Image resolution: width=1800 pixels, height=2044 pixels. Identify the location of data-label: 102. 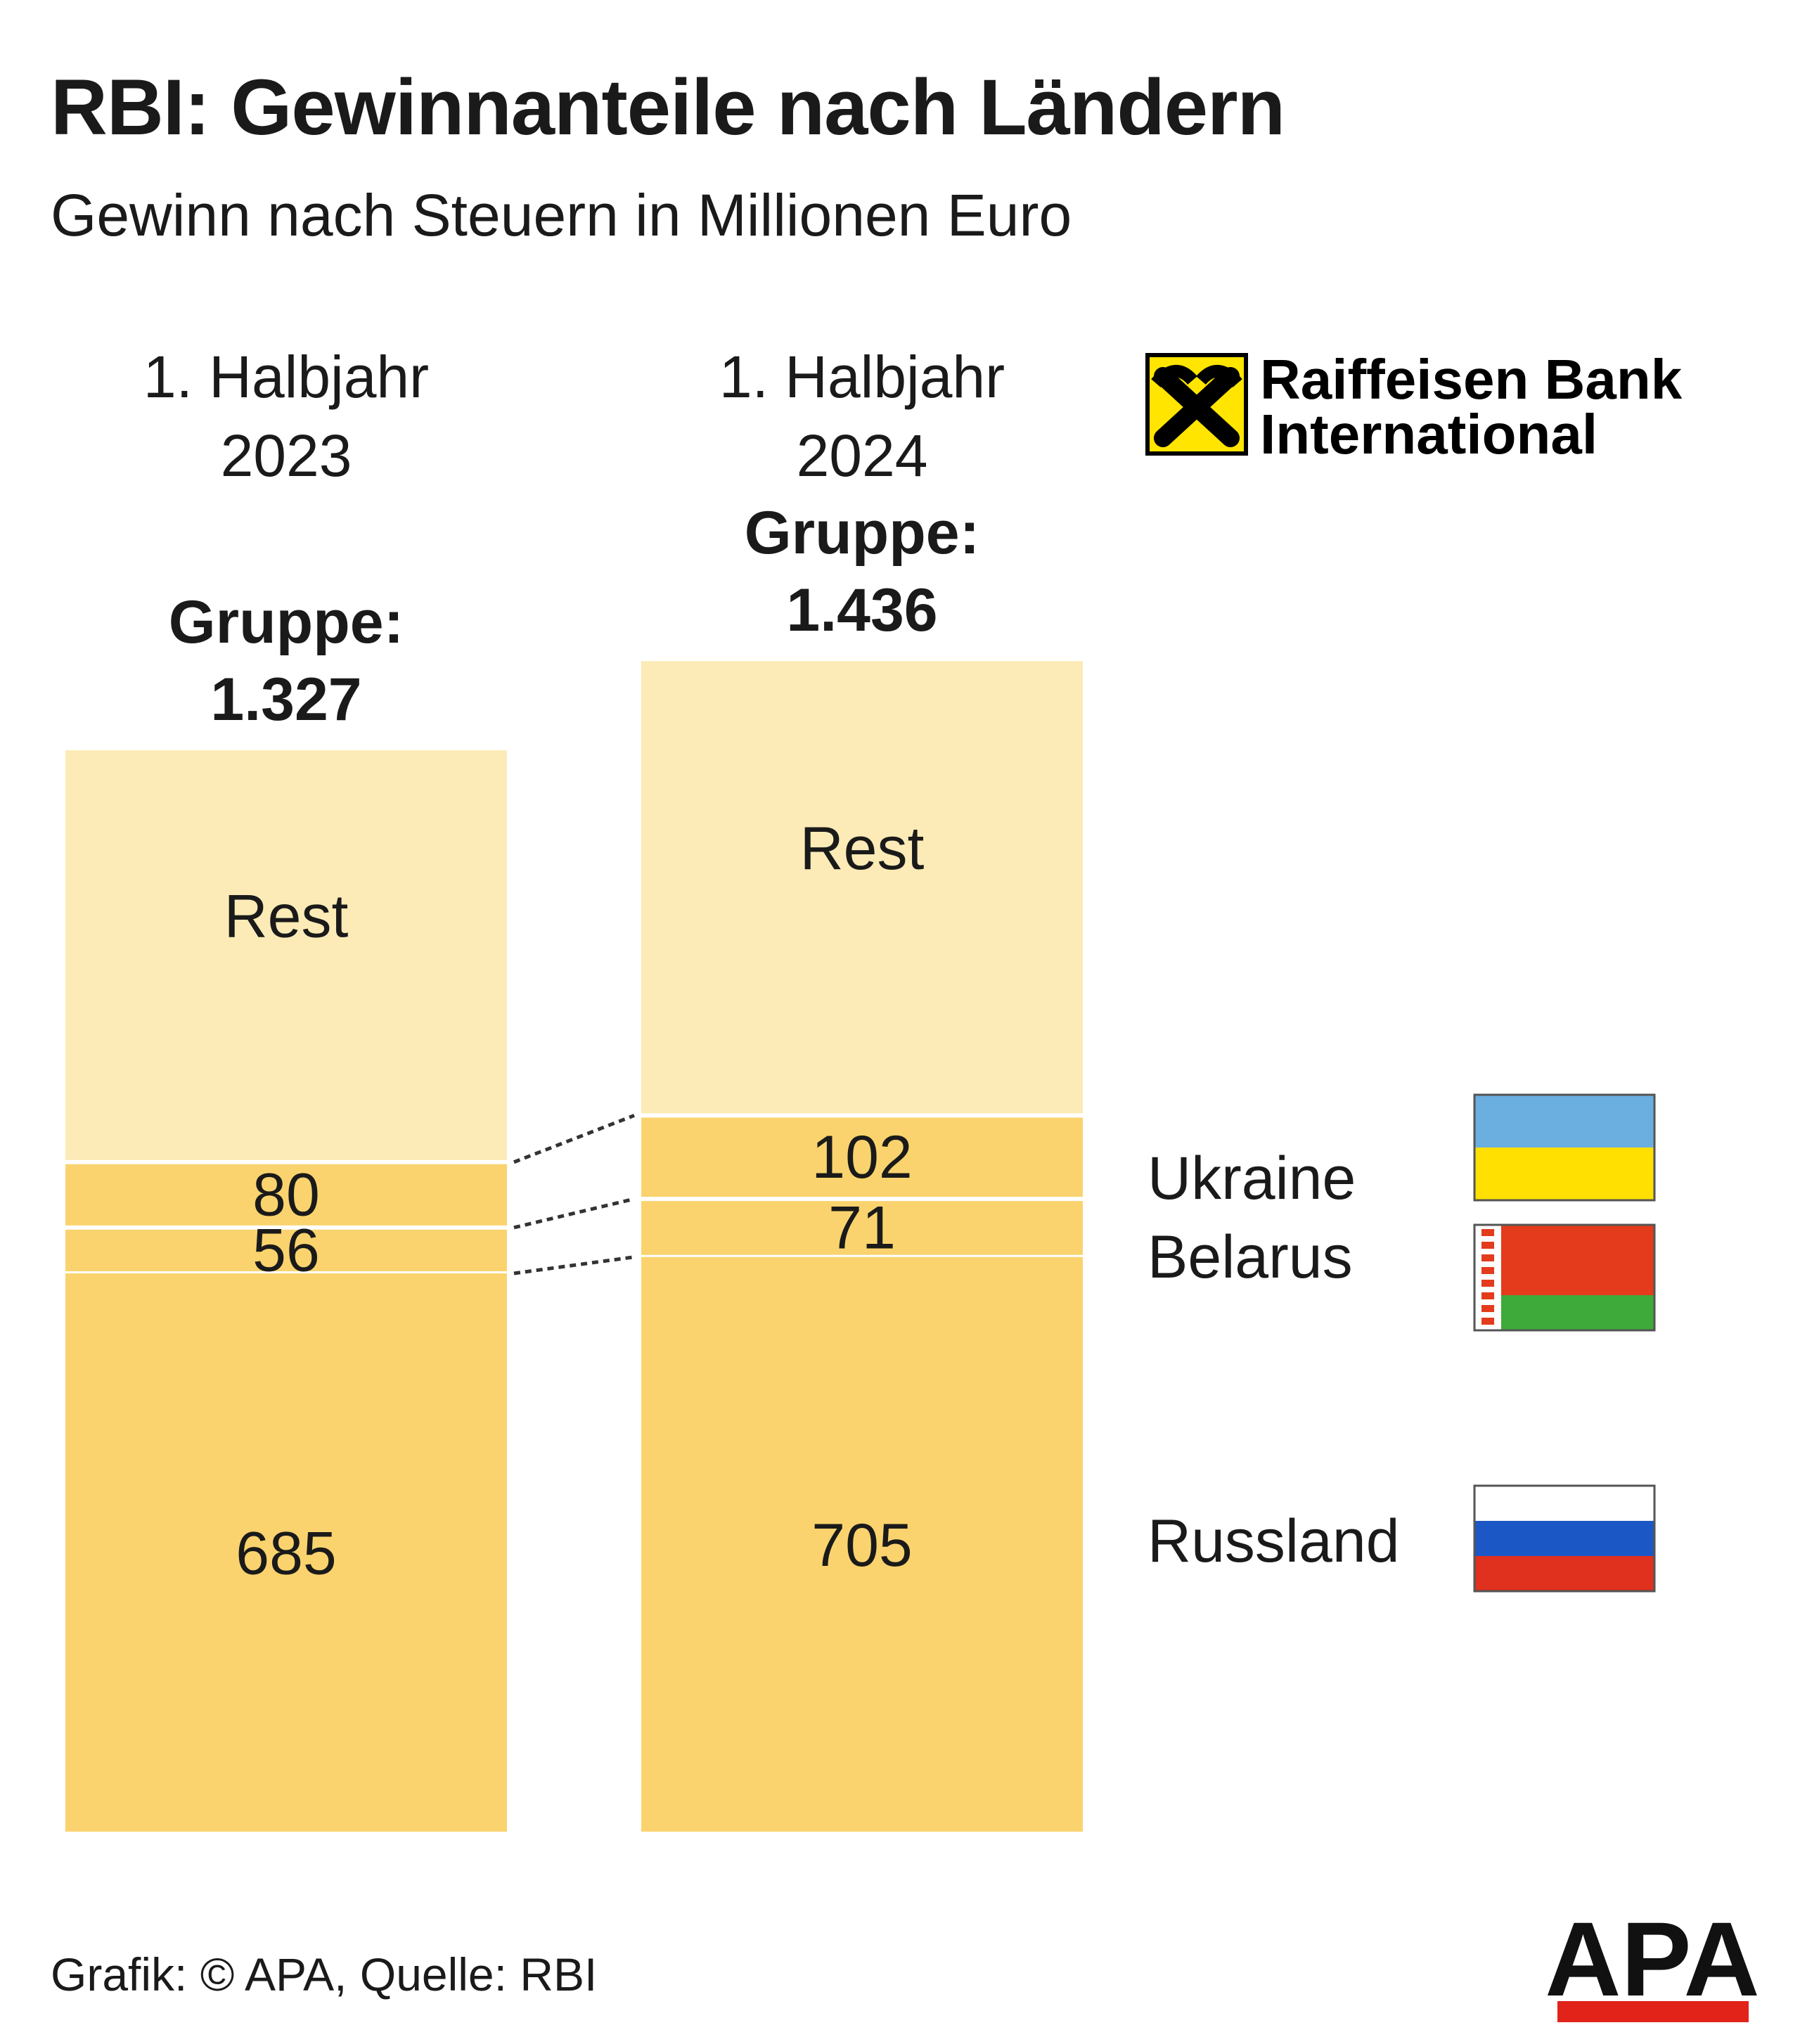
(862, 1157).